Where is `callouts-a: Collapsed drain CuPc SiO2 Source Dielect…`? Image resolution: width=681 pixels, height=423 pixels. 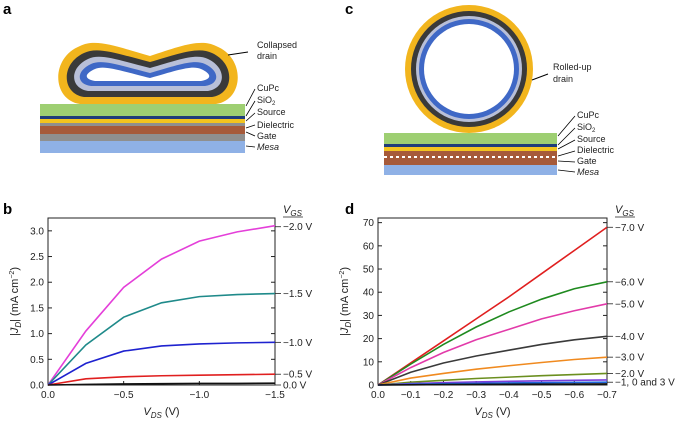
callouts-a: Collapsed drain CuPc SiO2 Source Dielect… is located at coordinates (262, 96).